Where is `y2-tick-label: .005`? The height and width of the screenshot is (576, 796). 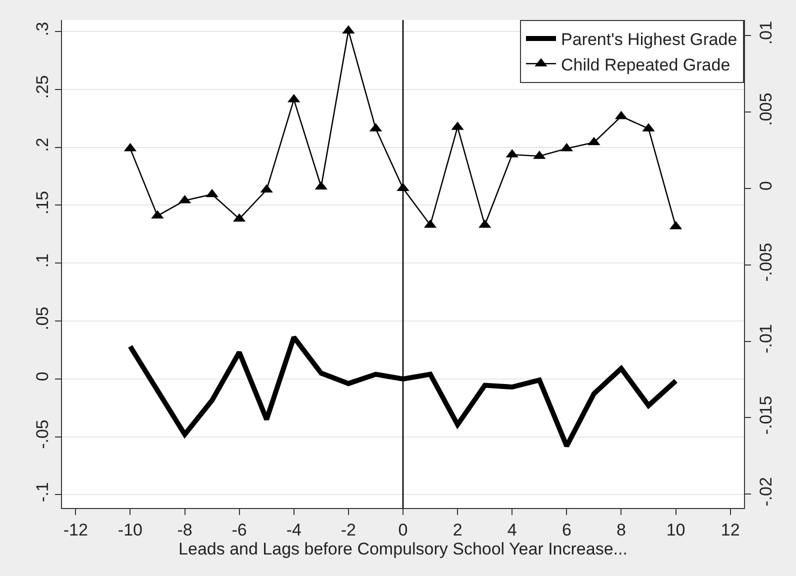 y2-tick-label: .005 is located at coordinates (766, 109).